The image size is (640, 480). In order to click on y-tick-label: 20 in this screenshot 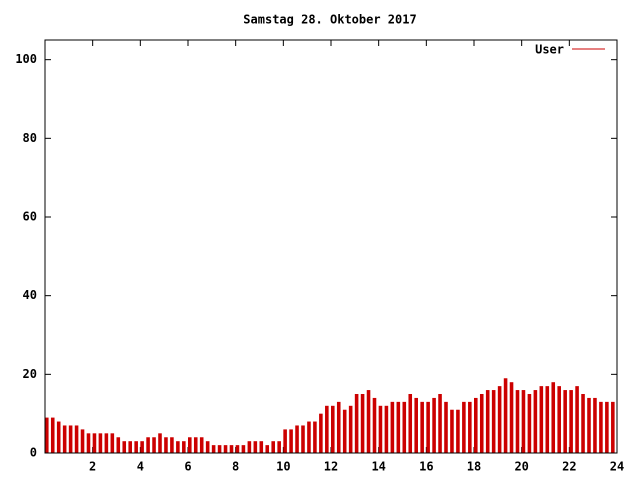, I will do `click(30, 374)`.